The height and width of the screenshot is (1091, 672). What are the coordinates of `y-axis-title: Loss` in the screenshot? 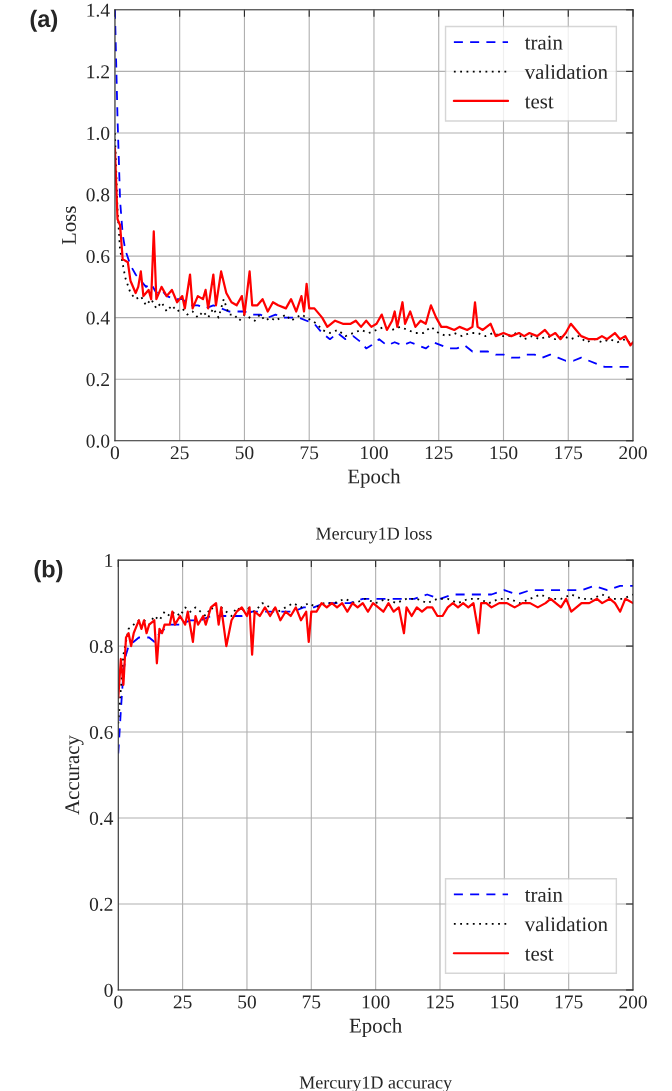 It's located at (69, 225).